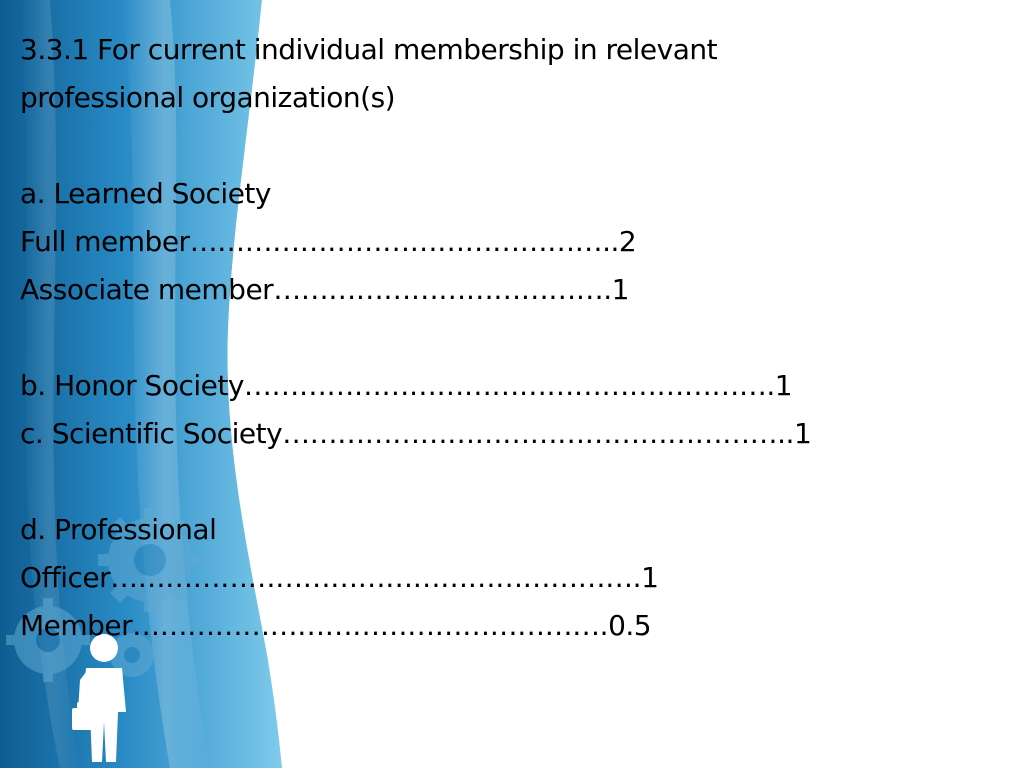  What do you see at coordinates (339, 577) in the screenshot?
I see `officer-item: Officer………………………………………………….1` at bounding box center [339, 577].